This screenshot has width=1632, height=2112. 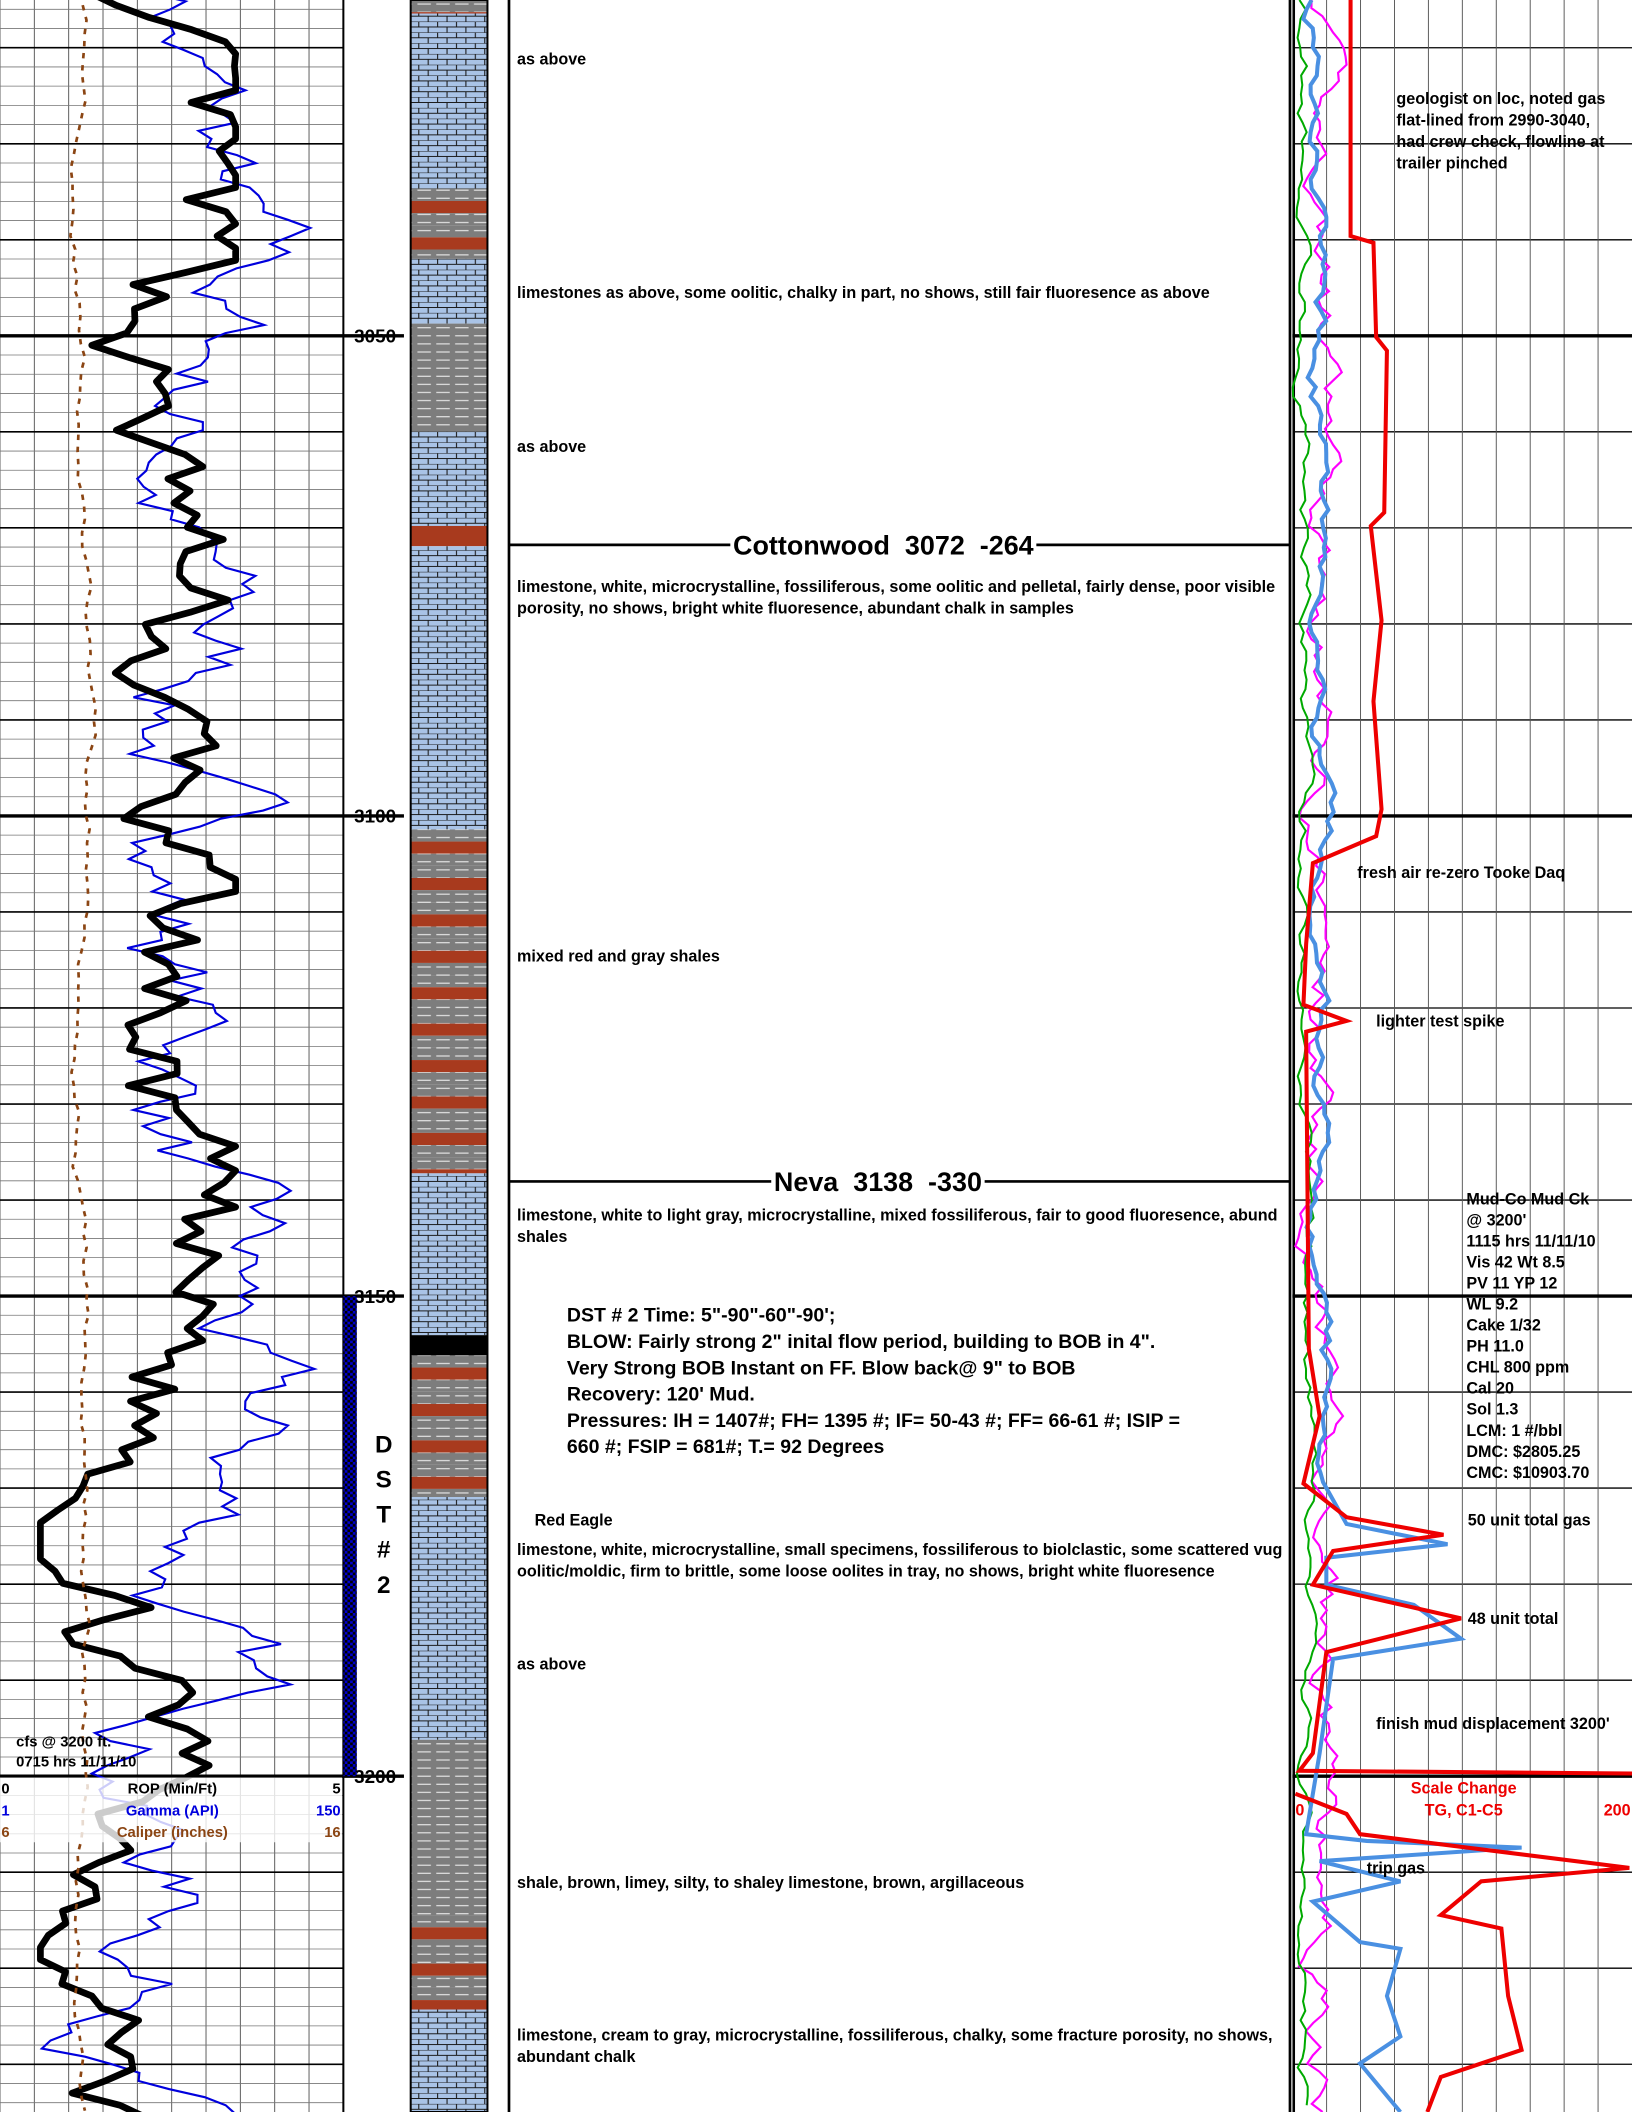 What do you see at coordinates (1503, 1326) in the screenshot?
I see `mud-check: Cake 1/32` at bounding box center [1503, 1326].